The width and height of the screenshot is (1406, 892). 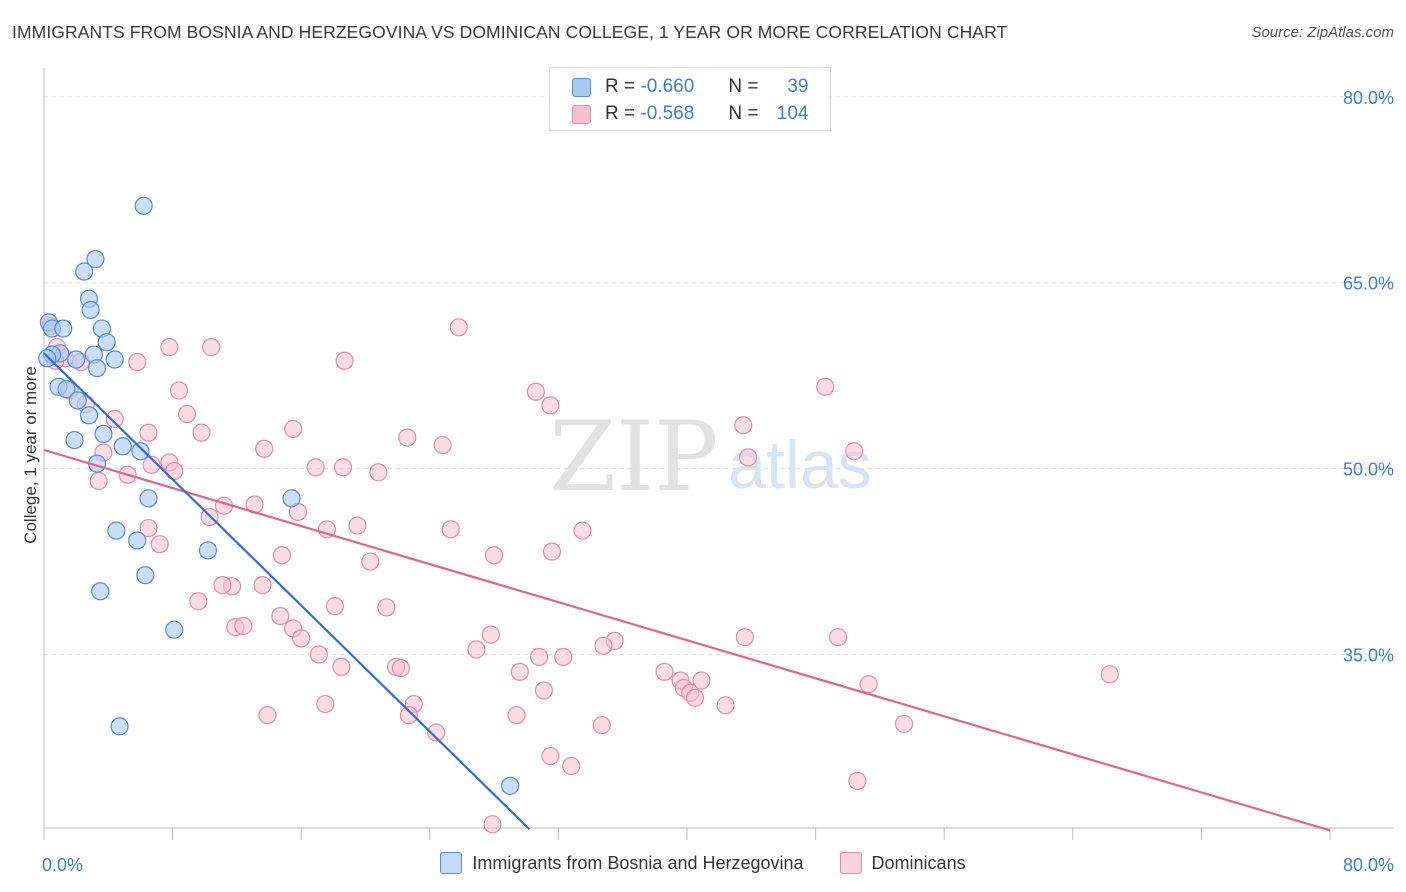 I want to click on r-value: -0.660, so click(x=667, y=86).